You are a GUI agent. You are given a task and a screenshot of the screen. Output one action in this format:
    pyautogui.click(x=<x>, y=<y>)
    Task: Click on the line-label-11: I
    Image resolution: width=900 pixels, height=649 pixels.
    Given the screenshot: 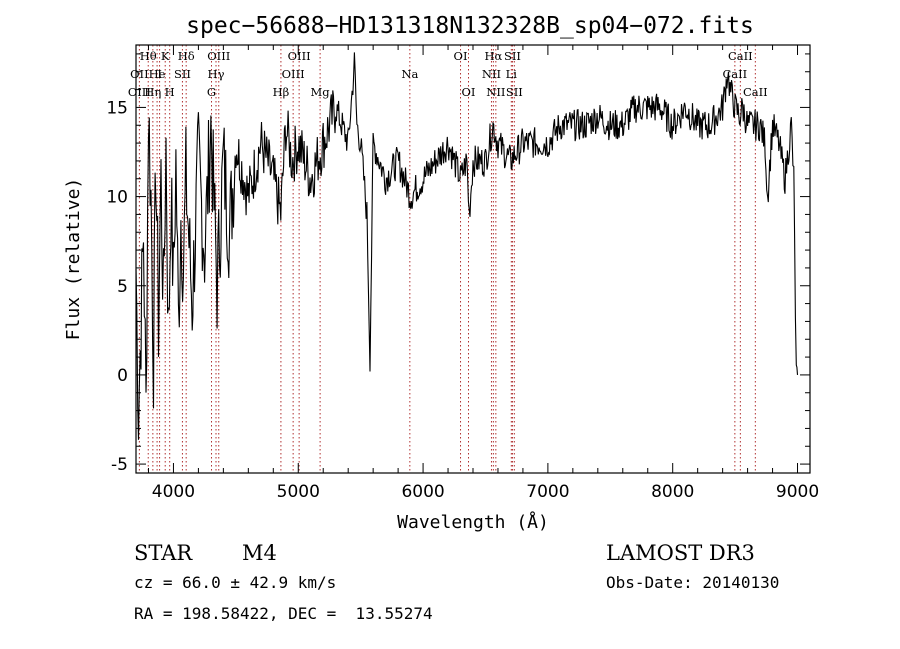 What is the action you would take?
    pyautogui.click(x=159, y=74)
    